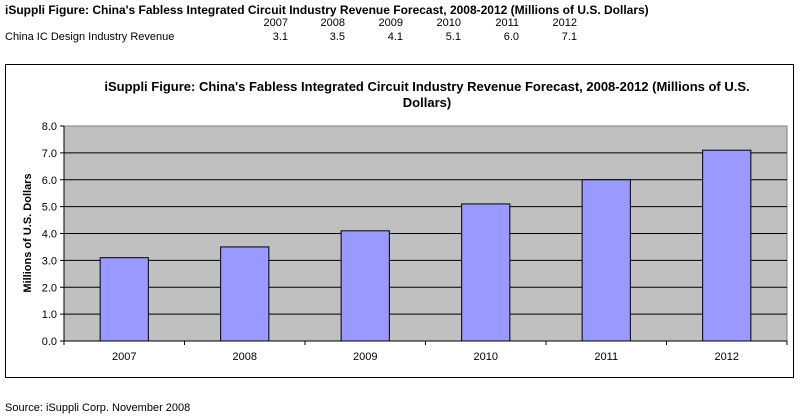  Describe the element at coordinates (395, 37) in the screenshot. I see `table-value: 4.1` at that location.